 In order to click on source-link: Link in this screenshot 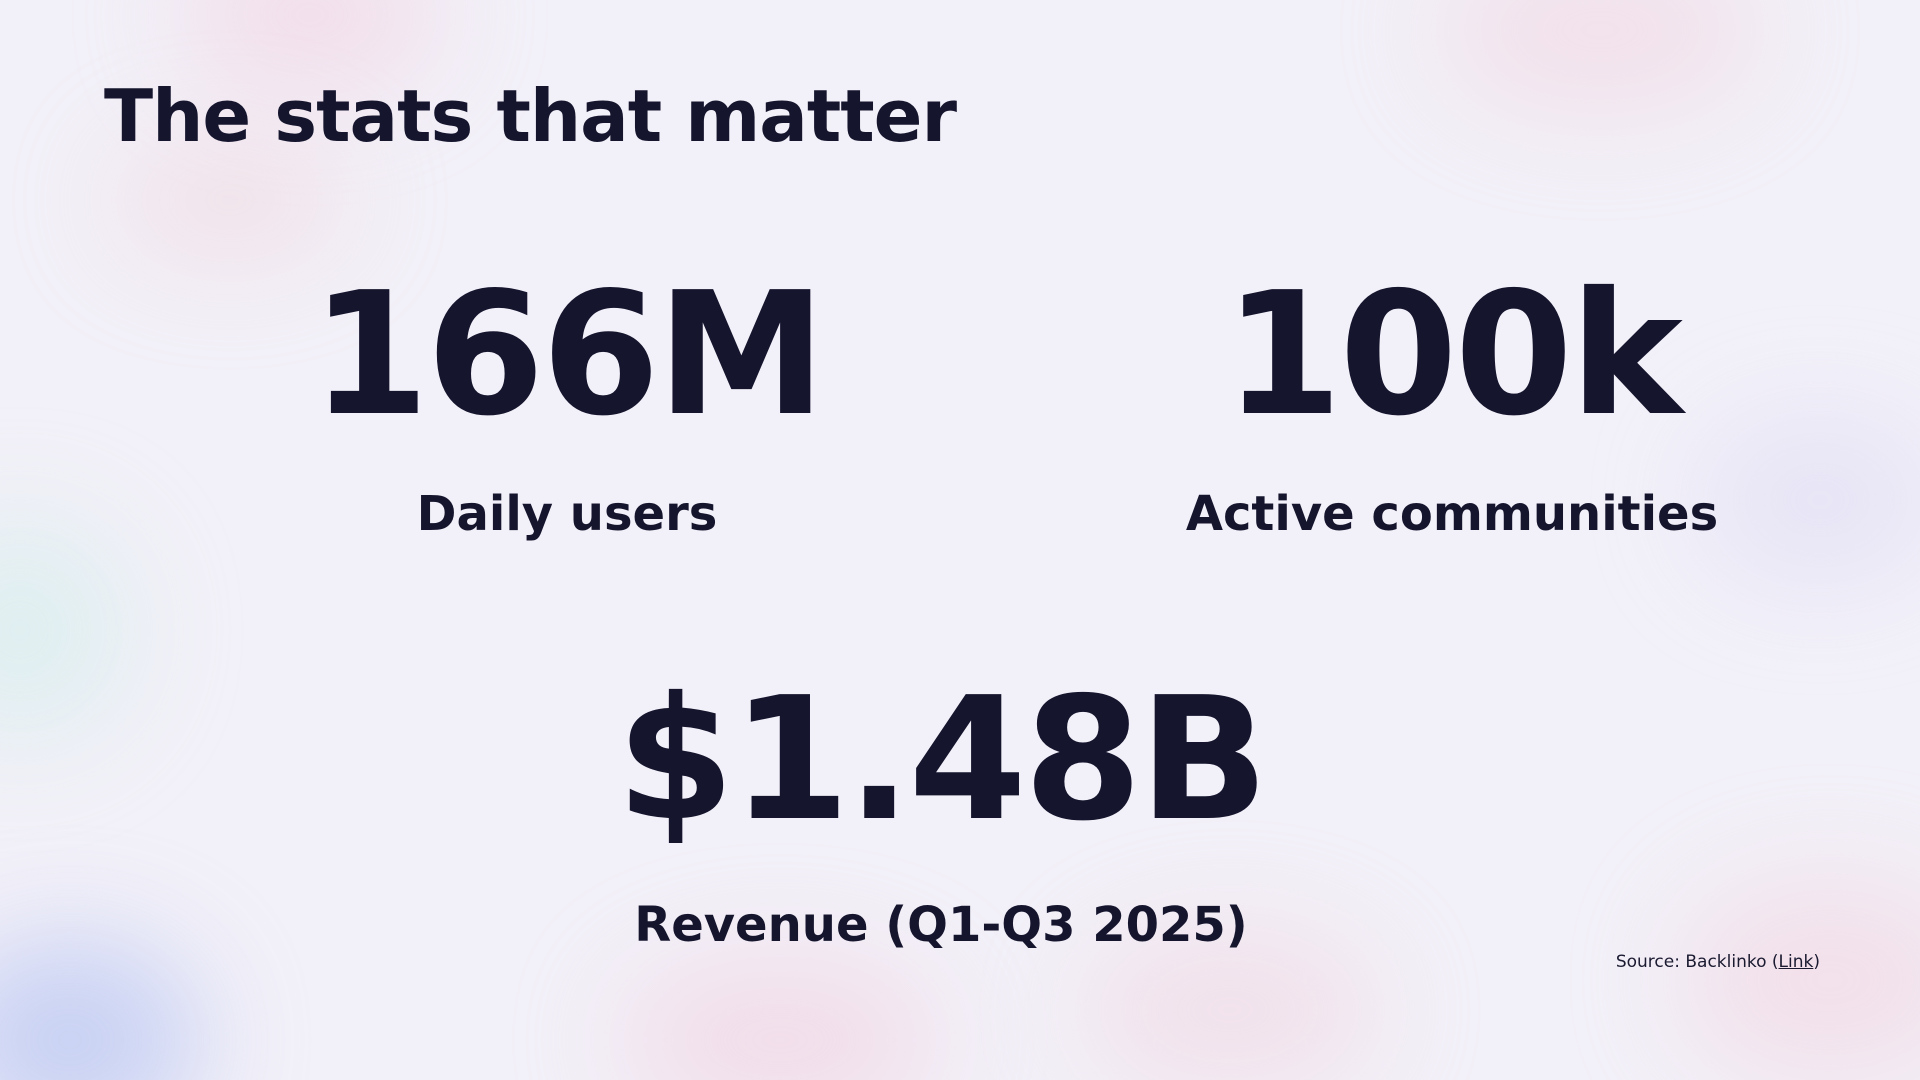, I will do `click(1796, 962)`.